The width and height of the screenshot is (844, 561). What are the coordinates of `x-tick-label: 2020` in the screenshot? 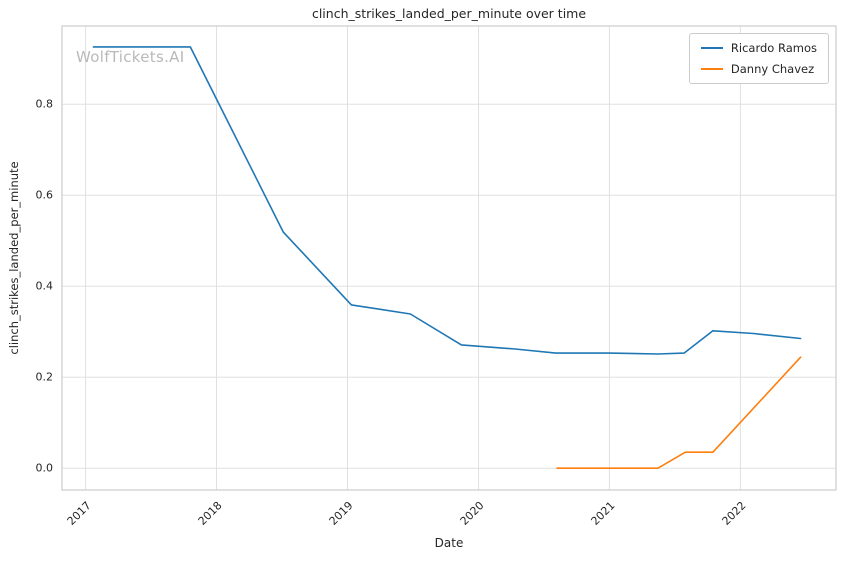 It's located at (472, 513).